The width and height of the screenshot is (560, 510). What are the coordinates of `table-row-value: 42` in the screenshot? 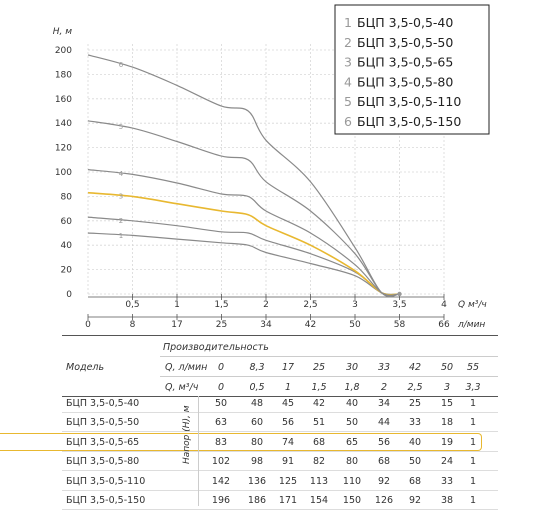 It's located at (319, 403).